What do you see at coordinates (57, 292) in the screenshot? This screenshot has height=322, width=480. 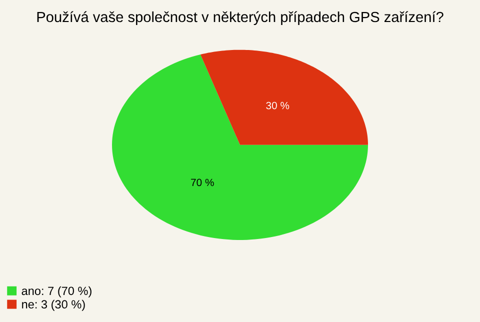 I see `legend-label: ano: 7 (70 %)` at bounding box center [57, 292].